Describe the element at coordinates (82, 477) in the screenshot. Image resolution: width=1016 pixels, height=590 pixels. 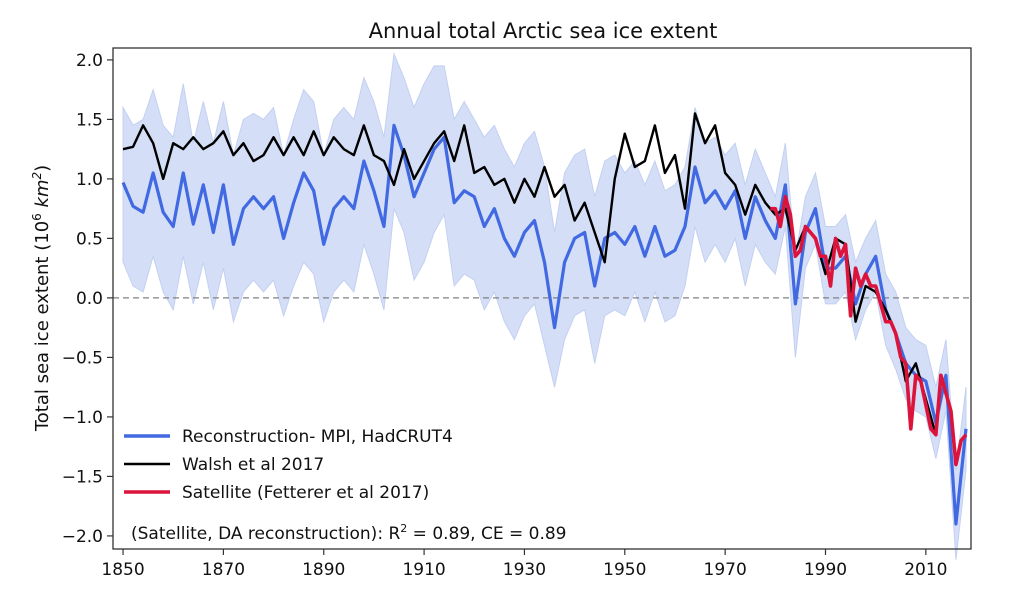
I see `y-tick-label: −1.5` at that location.